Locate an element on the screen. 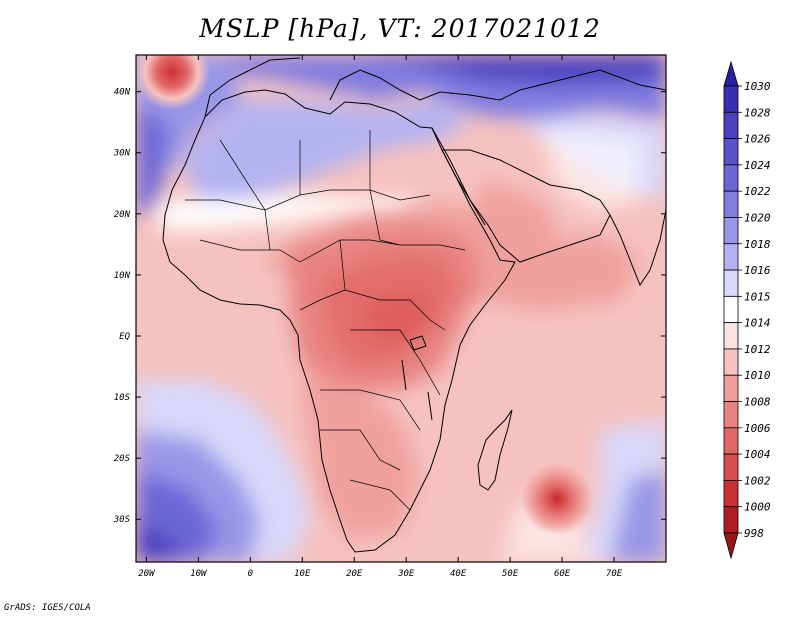  colorbar-label: 1022 is located at coordinates (757, 191).